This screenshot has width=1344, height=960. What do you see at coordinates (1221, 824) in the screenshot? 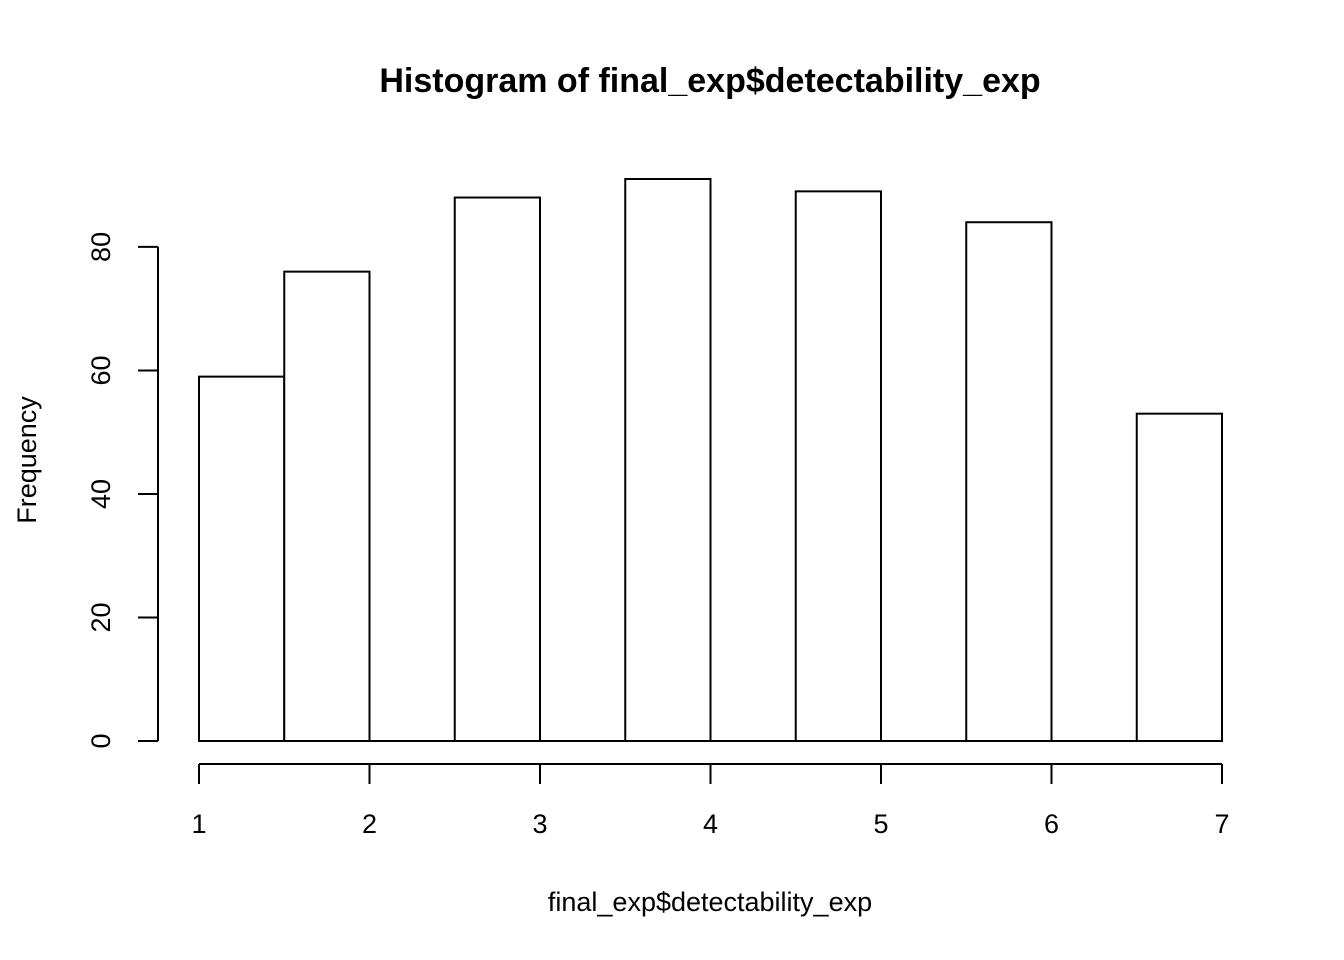
I see `x-tick-label: 7` at bounding box center [1221, 824].